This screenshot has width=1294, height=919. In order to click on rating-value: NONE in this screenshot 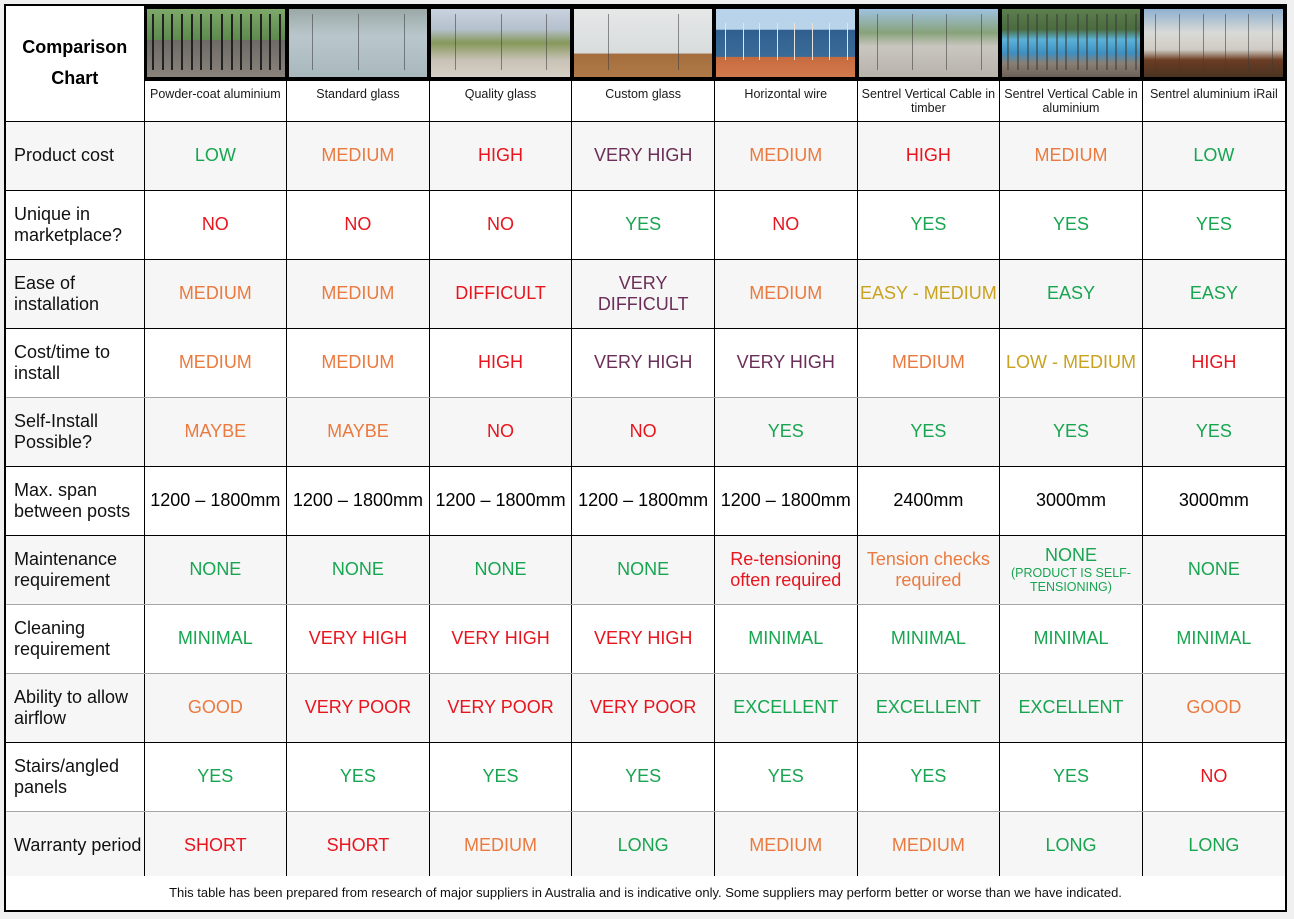, I will do `click(1213, 569)`.